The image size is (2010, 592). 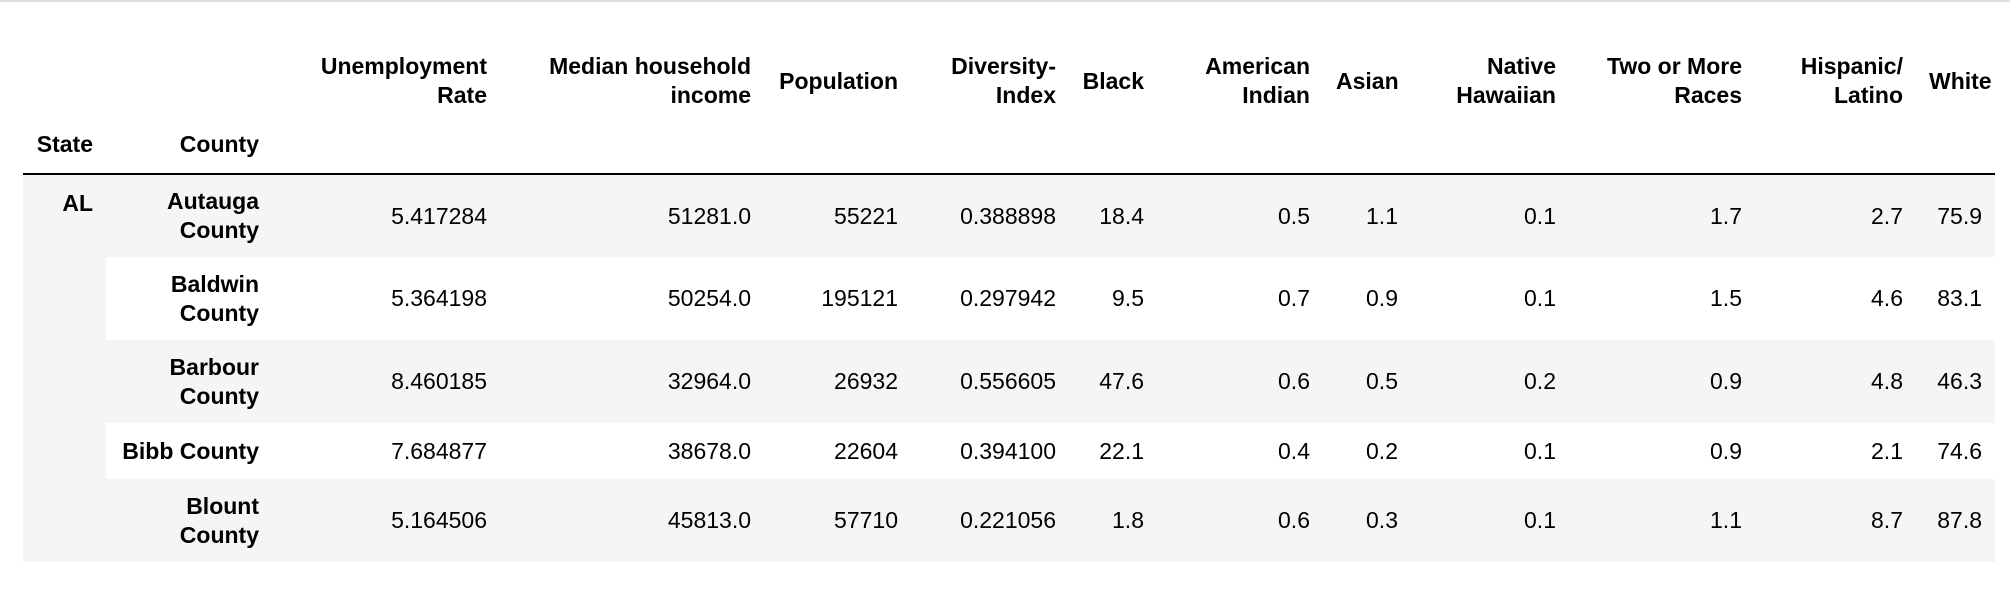 What do you see at coordinates (990, 298) in the screenshot?
I see `cell: 0.297942` at bounding box center [990, 298].